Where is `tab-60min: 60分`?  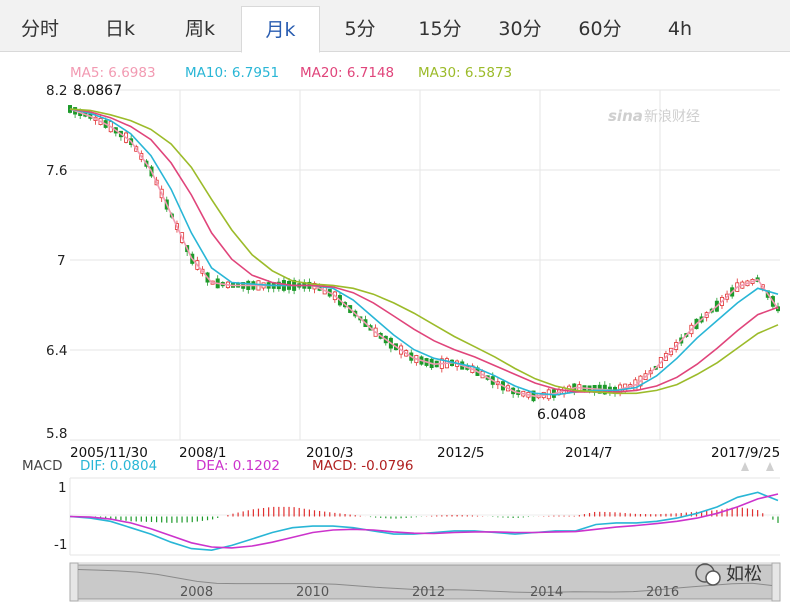
tab-60min: 60分 is located at coordinates (600, 29).